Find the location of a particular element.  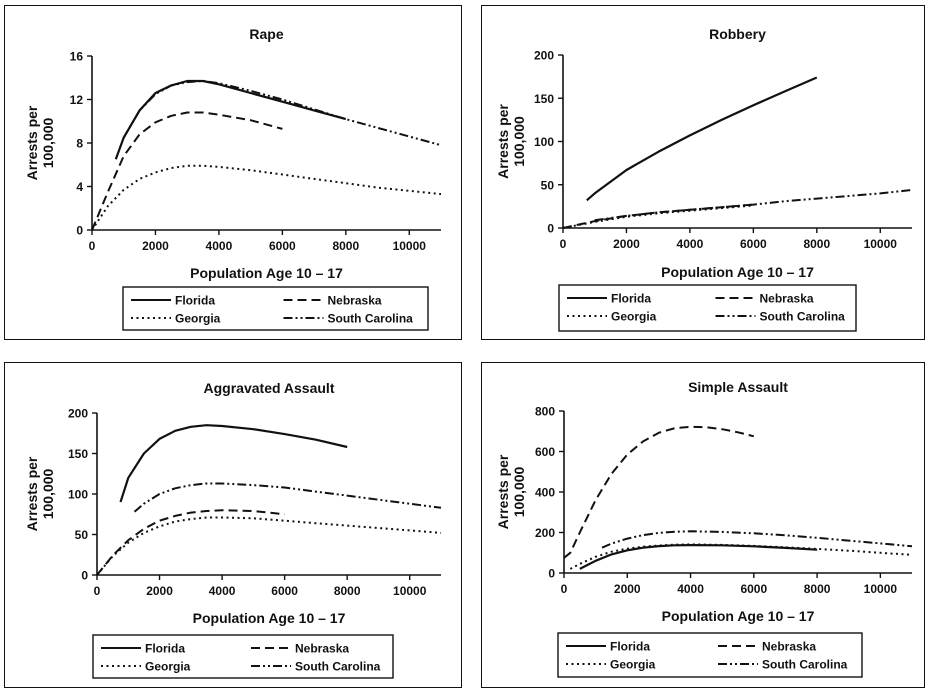

y-tick-label: 400 is located at coordinates (545, 493).